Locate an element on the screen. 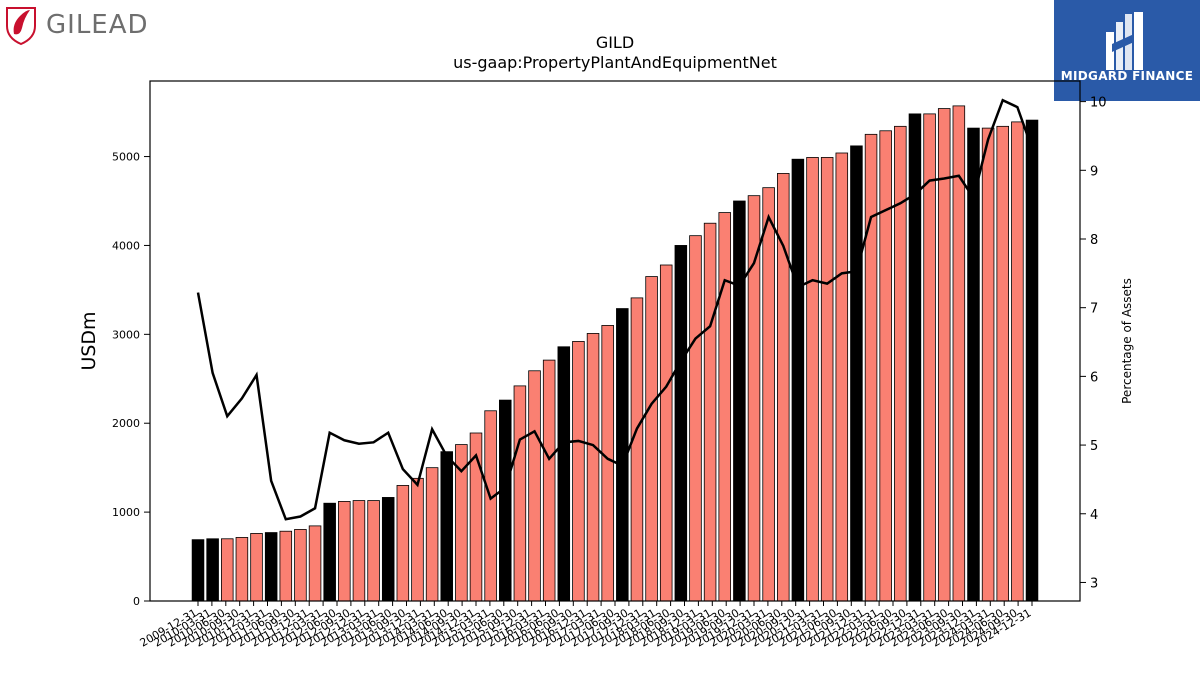 This screenshot has height=675, width=1200. y-axis-left: 0 1000 2000 3000 4000 5000 is located at coordinates (131, 379).